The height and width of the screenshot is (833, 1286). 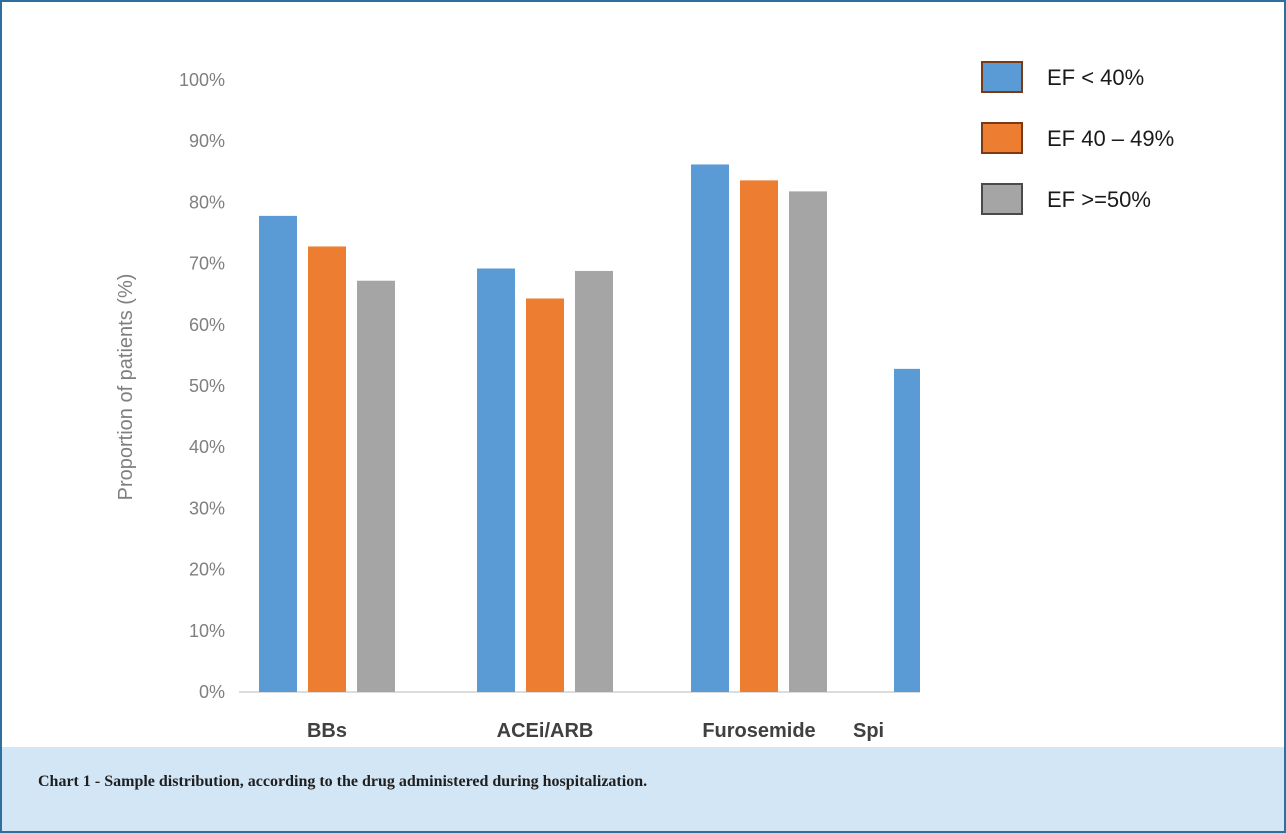 What do you see at coordinates (868, 731) in the screenshot?
I see `x-category-label: Spi` at bounding box center [868, 731].